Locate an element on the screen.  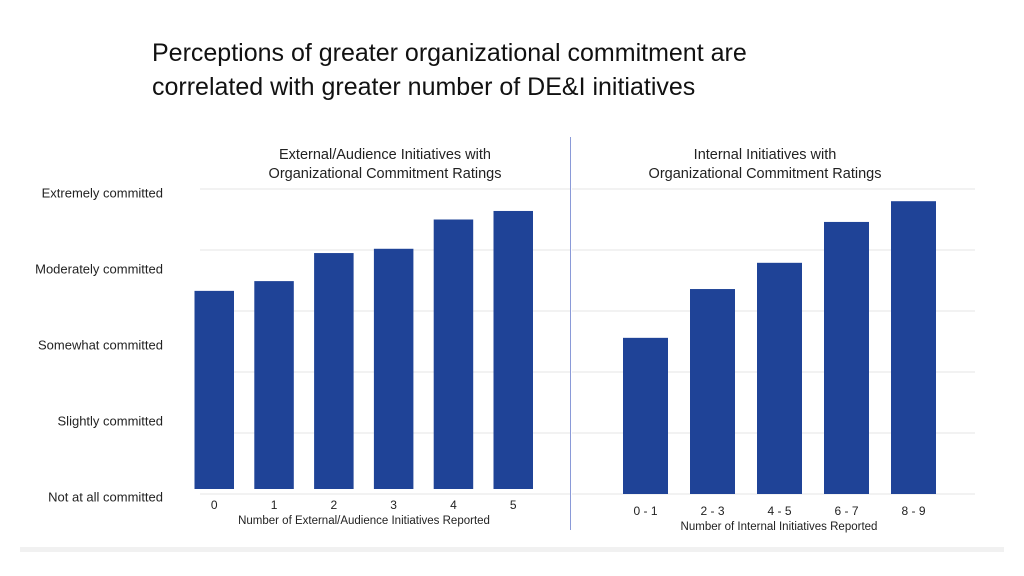
right-x-tick-label: 8 - 9 is located at coordinates (913, 511).